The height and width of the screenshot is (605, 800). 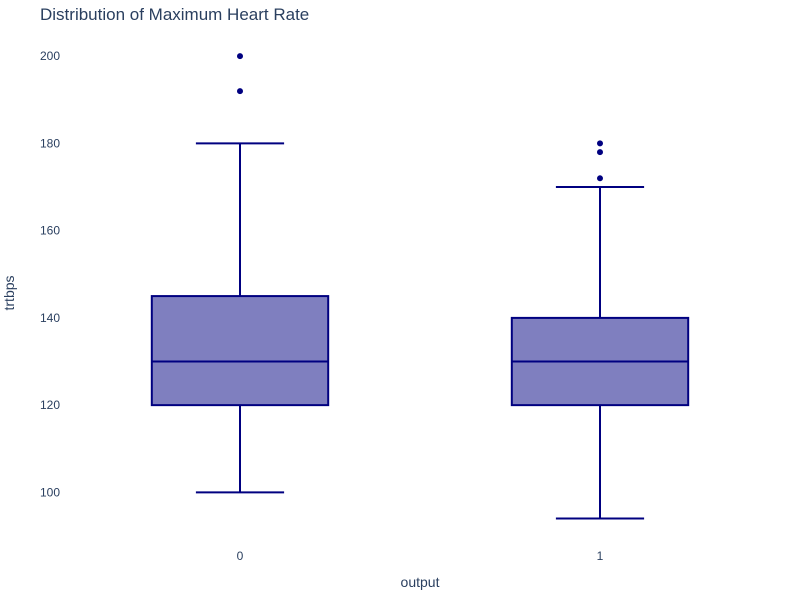 I want to click on box-iqr, so click(x=240, y=351).